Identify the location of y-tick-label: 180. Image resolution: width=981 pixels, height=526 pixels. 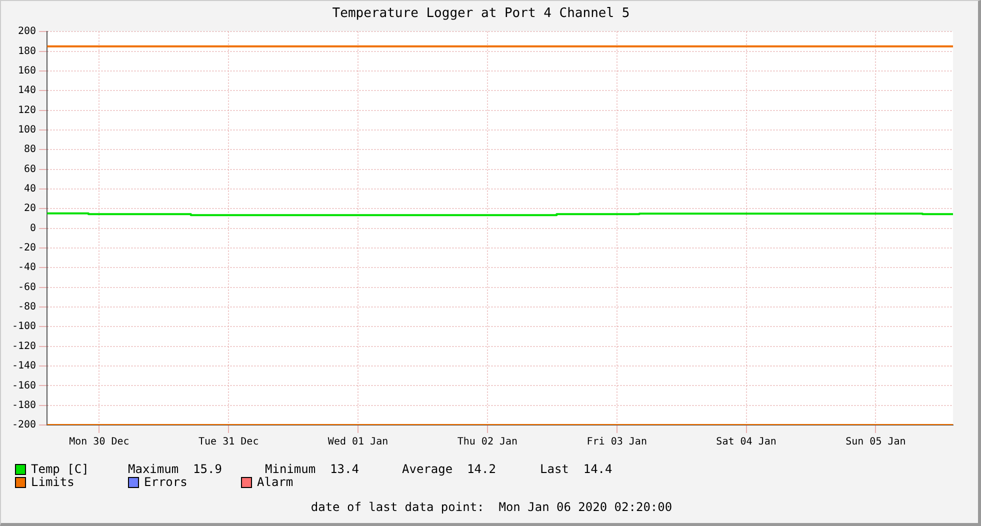
(27, 51).